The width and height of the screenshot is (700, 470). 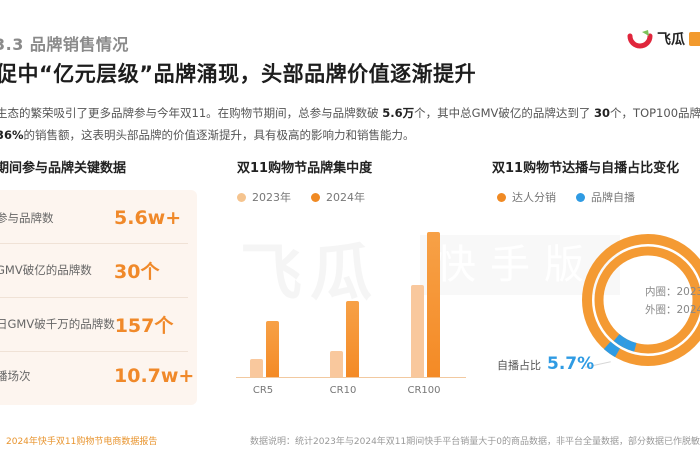 I want to click on logo-tag, so click(x=694, y=39).